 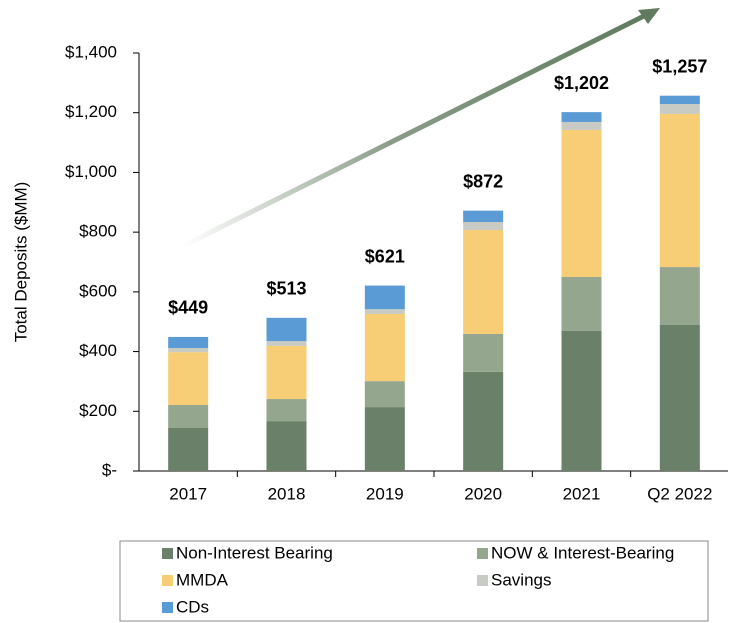 What do you see at coordinates (286, 289) in the screenshot?
I see `total-label: $513` at bounding box center [286, 289].